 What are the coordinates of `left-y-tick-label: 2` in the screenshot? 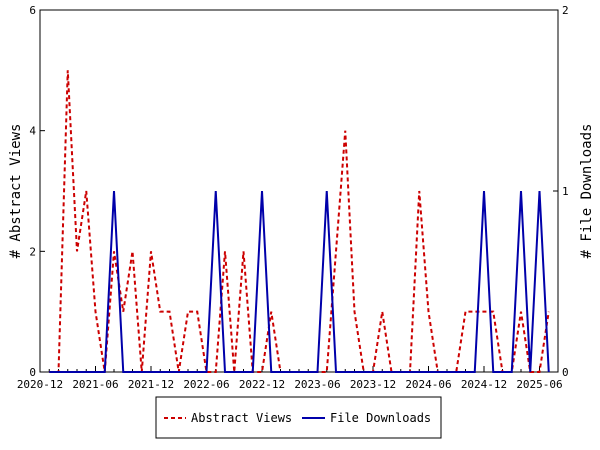 It's located at (32, 251).